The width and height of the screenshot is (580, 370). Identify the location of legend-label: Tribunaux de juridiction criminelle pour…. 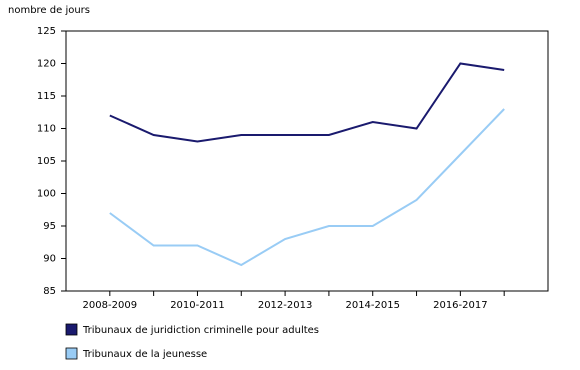
(200, 330).